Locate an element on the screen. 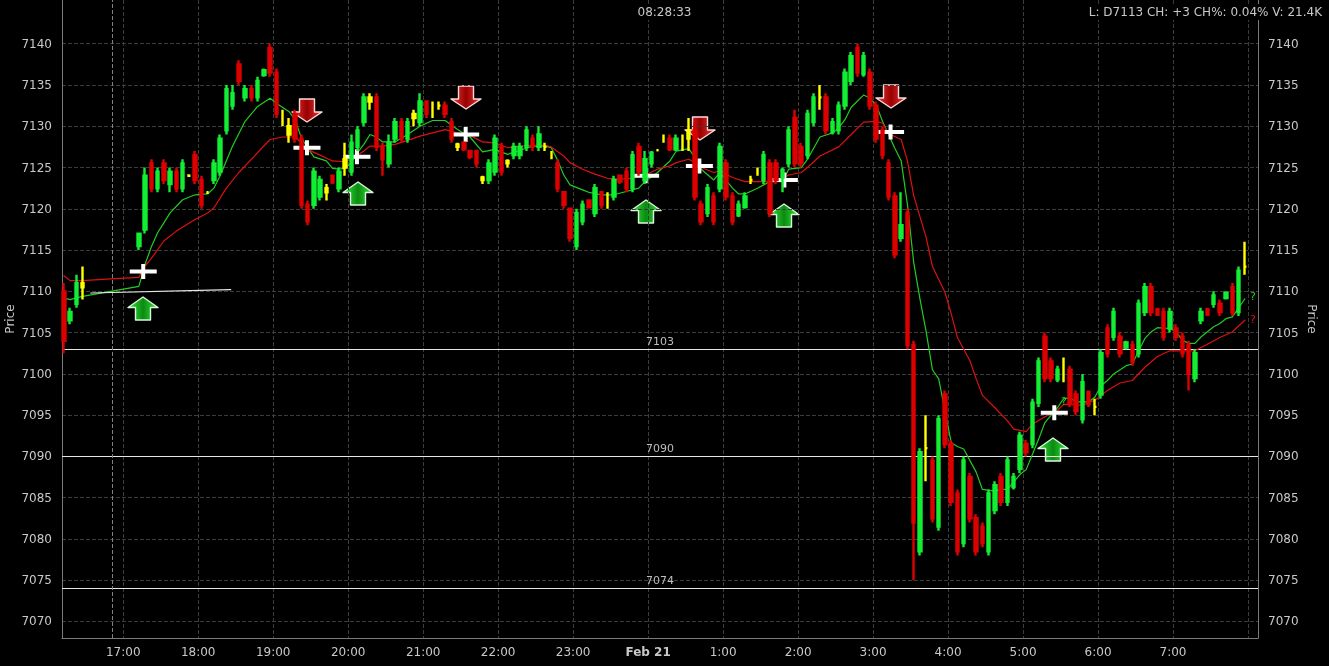 The width and height of the screenshot is (1329, 666). x-tick-label: 5:00 is located at coordinates (1023, 652).